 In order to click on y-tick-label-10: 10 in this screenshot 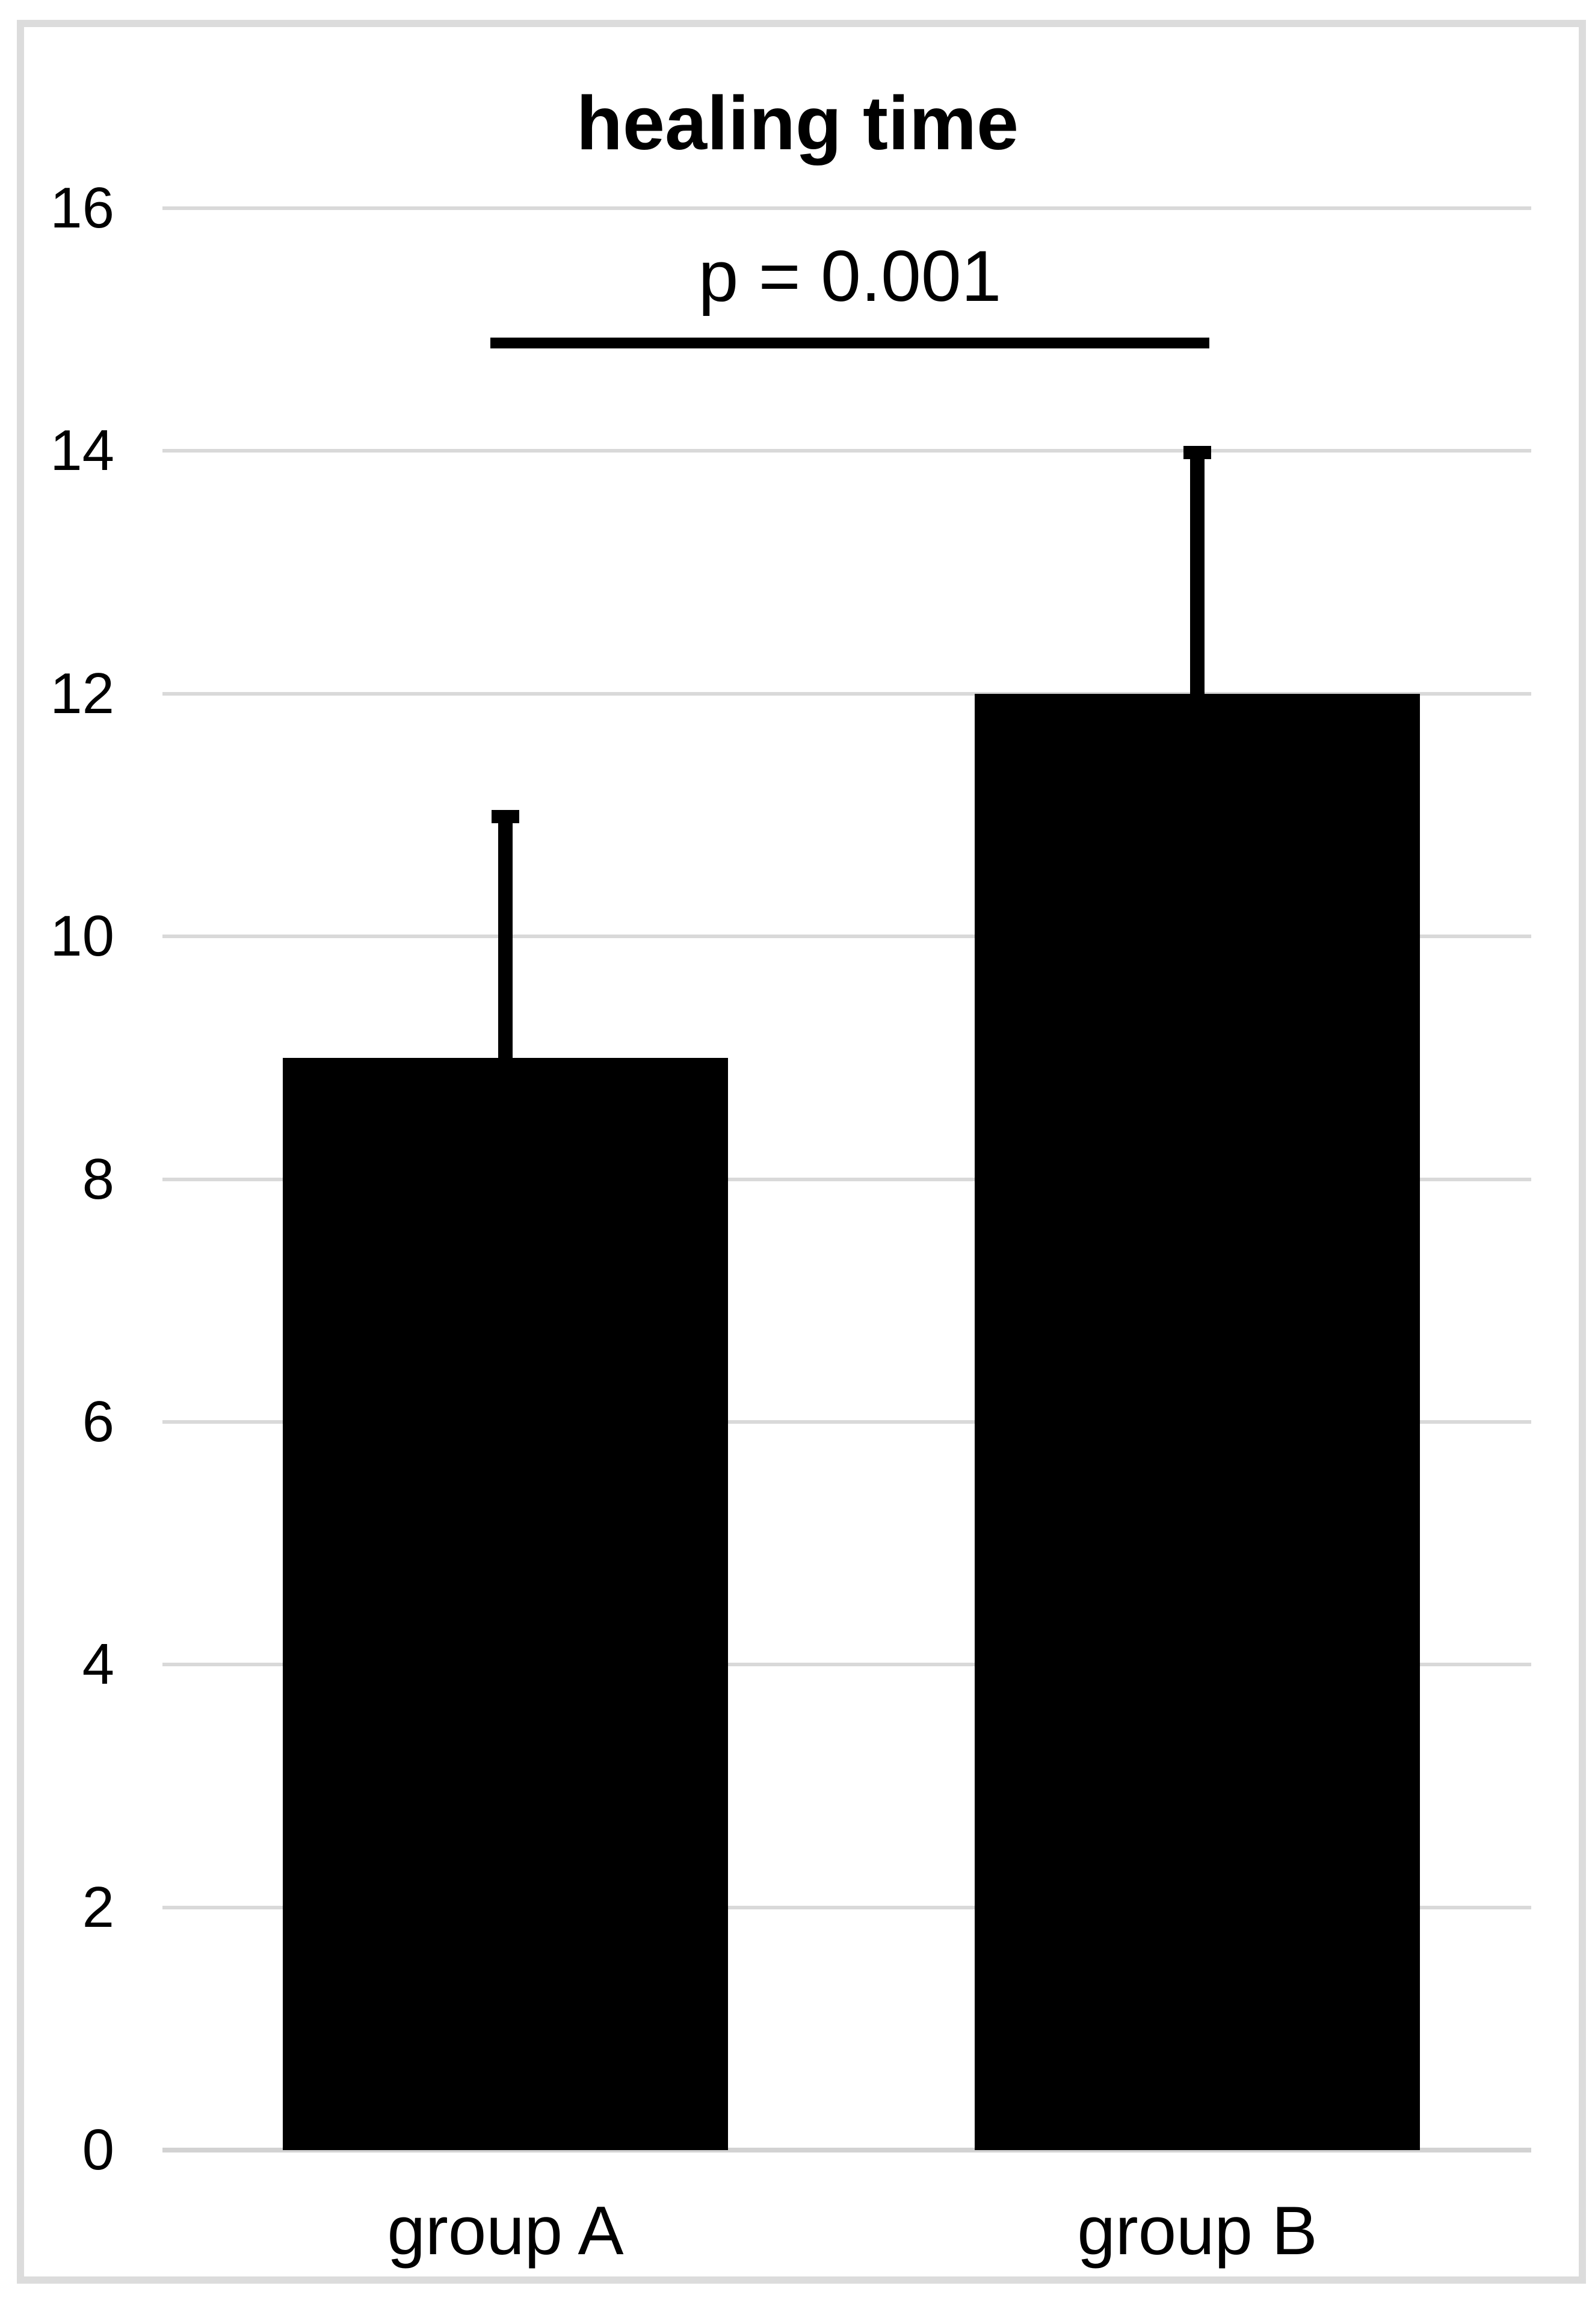, I will do `click(82, 936)`.